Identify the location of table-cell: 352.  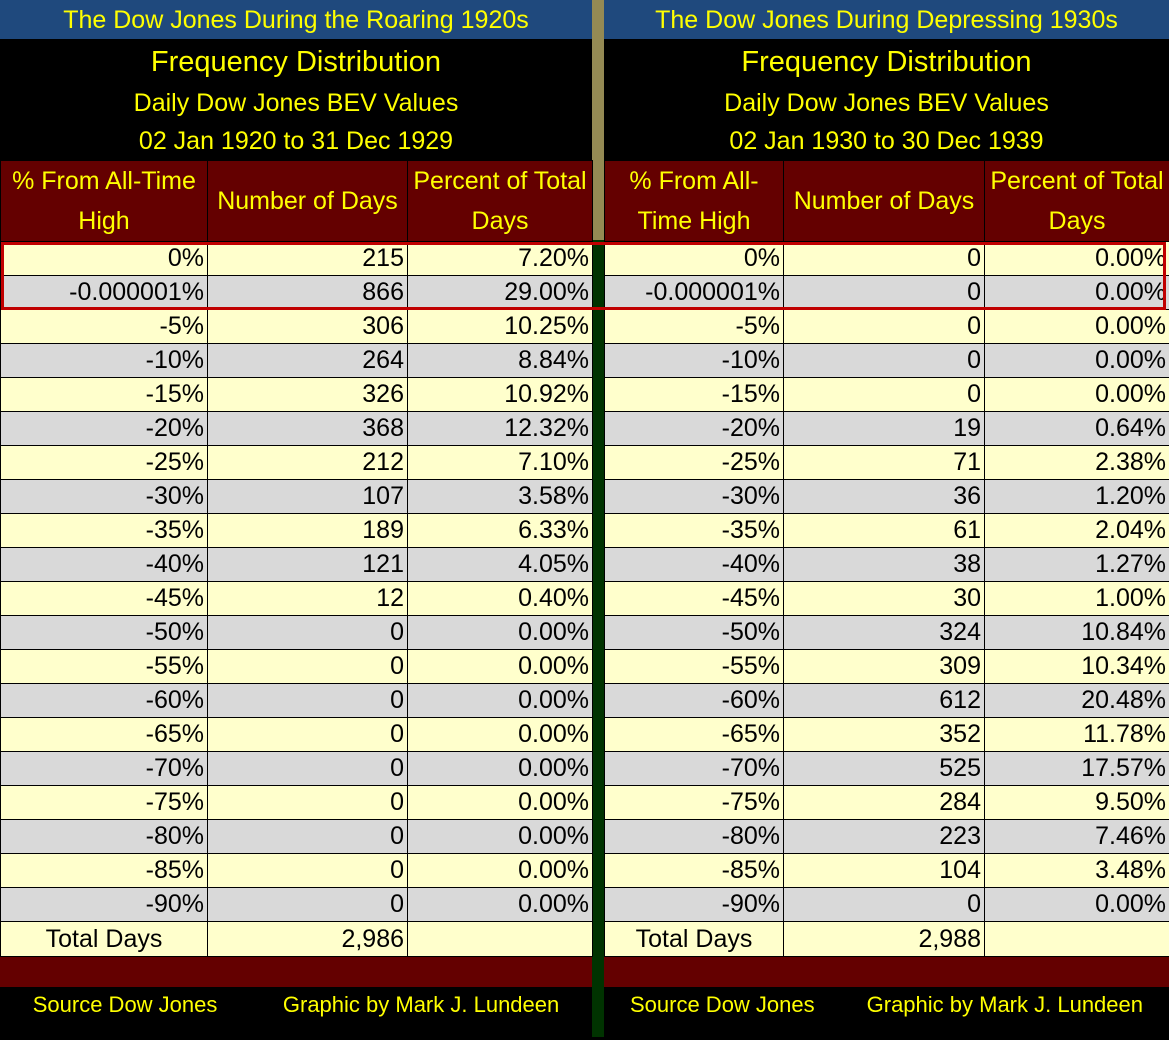
(884, 734).